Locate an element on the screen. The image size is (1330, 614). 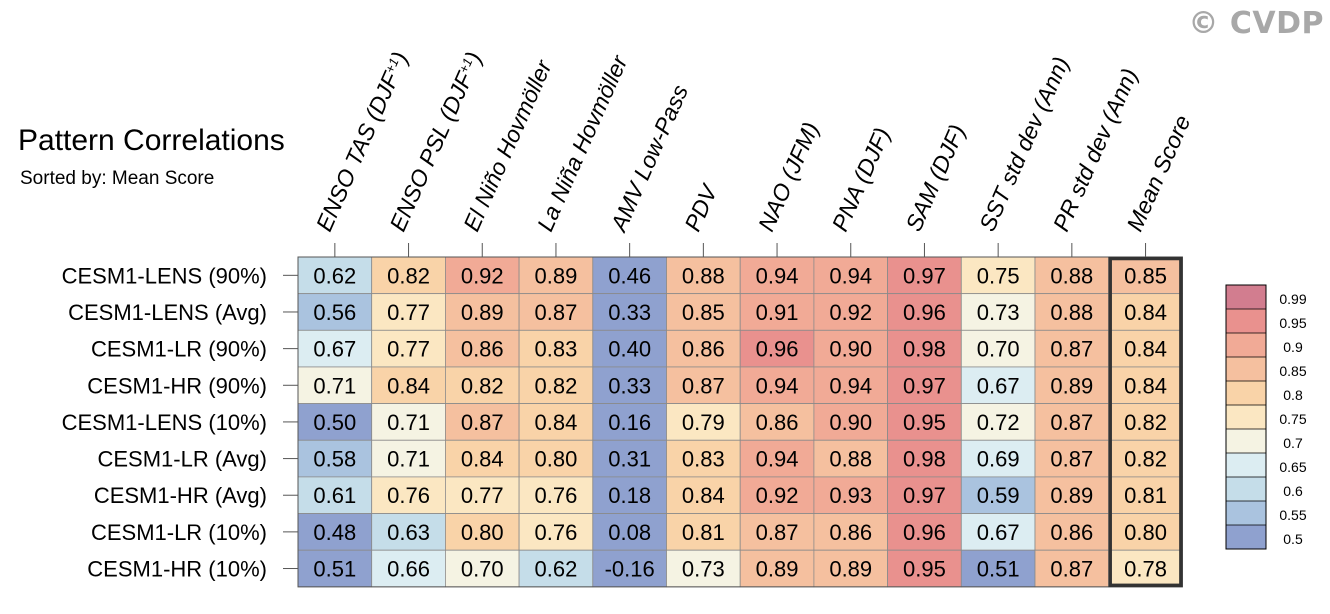
cell-value-label: 0.46 is located at coordinates (629, 275).